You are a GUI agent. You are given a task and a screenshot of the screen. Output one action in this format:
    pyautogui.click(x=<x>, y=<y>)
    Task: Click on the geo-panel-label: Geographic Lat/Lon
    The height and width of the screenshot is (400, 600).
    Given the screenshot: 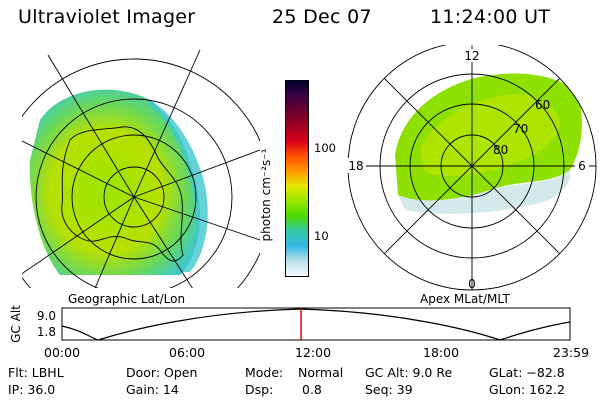 What is the action you would take?
    pyautogui.click(x=127, y=299)
    